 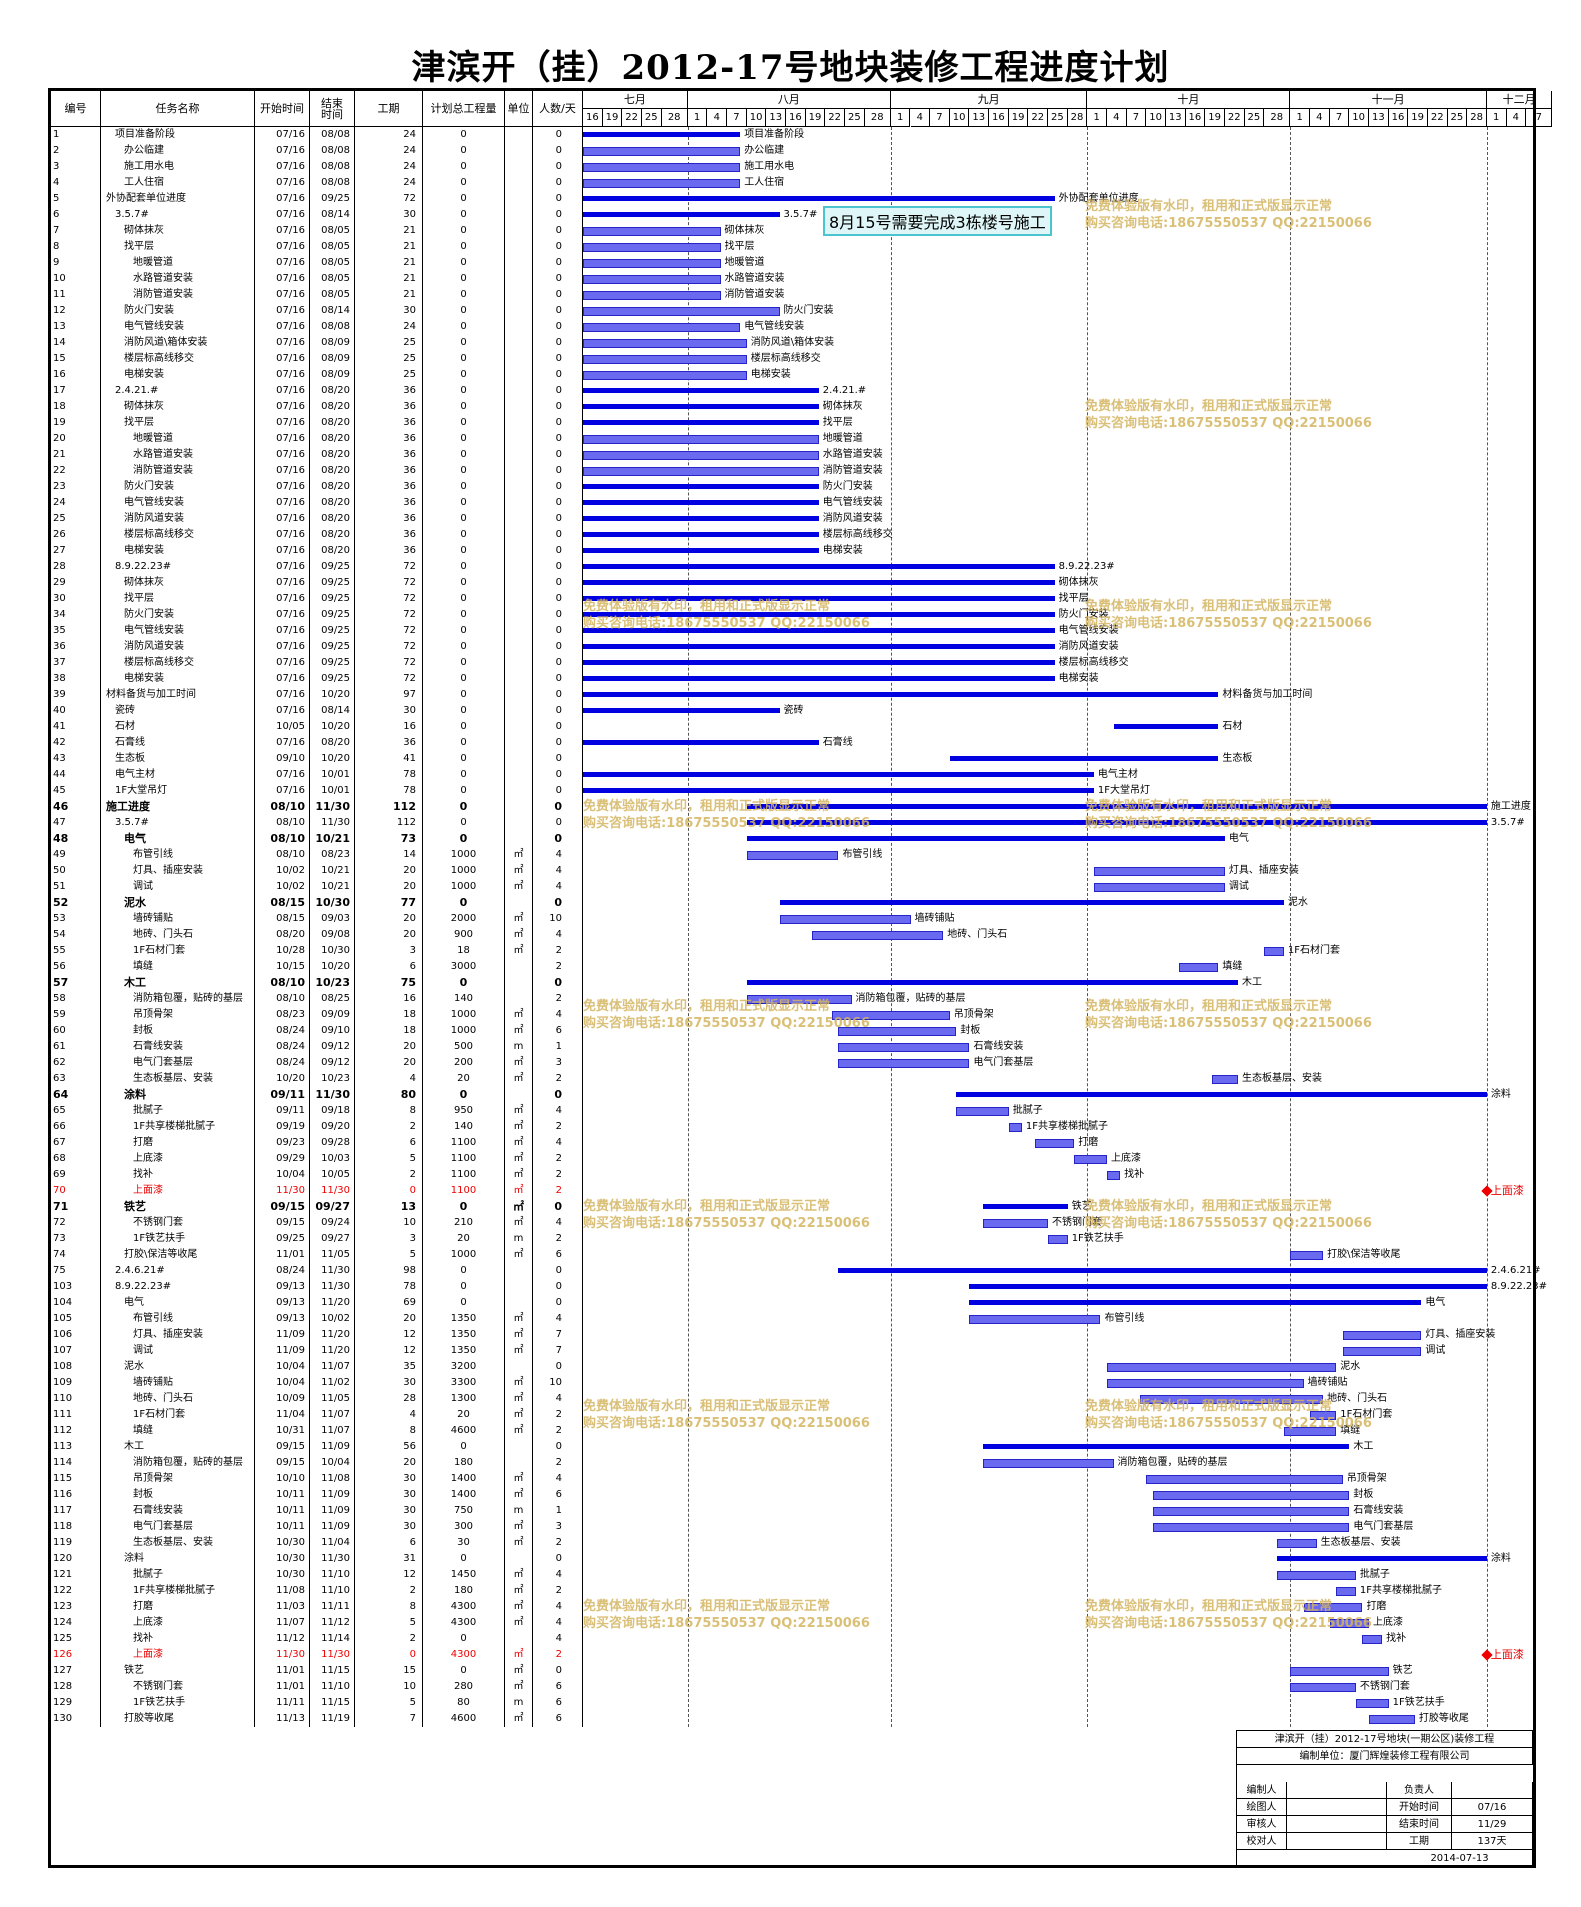 What do you see at coordinates (317, 711) in the screenshot?
I see `table-row: 40 瓷砖 07/16 08/14 30 0 0` at bounding box center [317, 711].